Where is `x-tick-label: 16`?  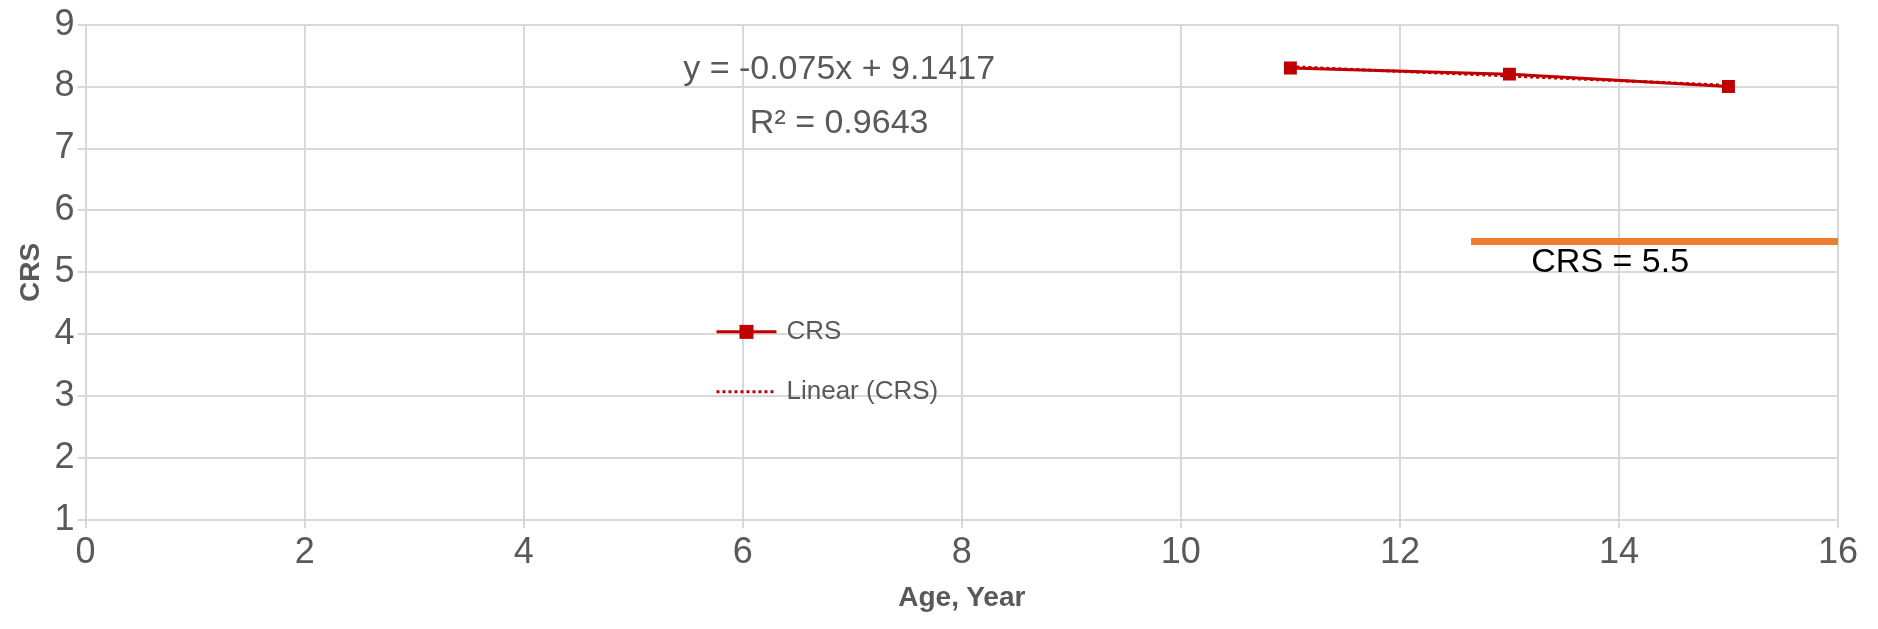 x-tick-label: 16 is located at coordinates (1838, 550).